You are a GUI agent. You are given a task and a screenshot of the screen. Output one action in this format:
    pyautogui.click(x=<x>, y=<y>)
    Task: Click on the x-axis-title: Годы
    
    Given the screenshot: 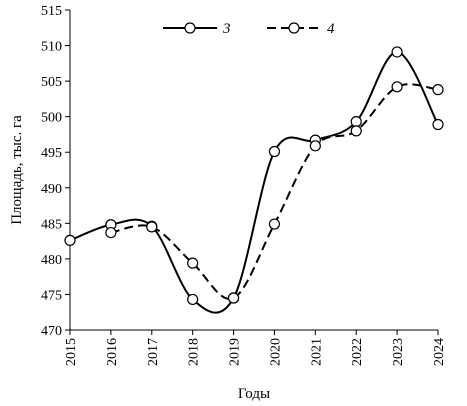 What is the action you would take?
    pyautogui.click(x=254, y=394)
    